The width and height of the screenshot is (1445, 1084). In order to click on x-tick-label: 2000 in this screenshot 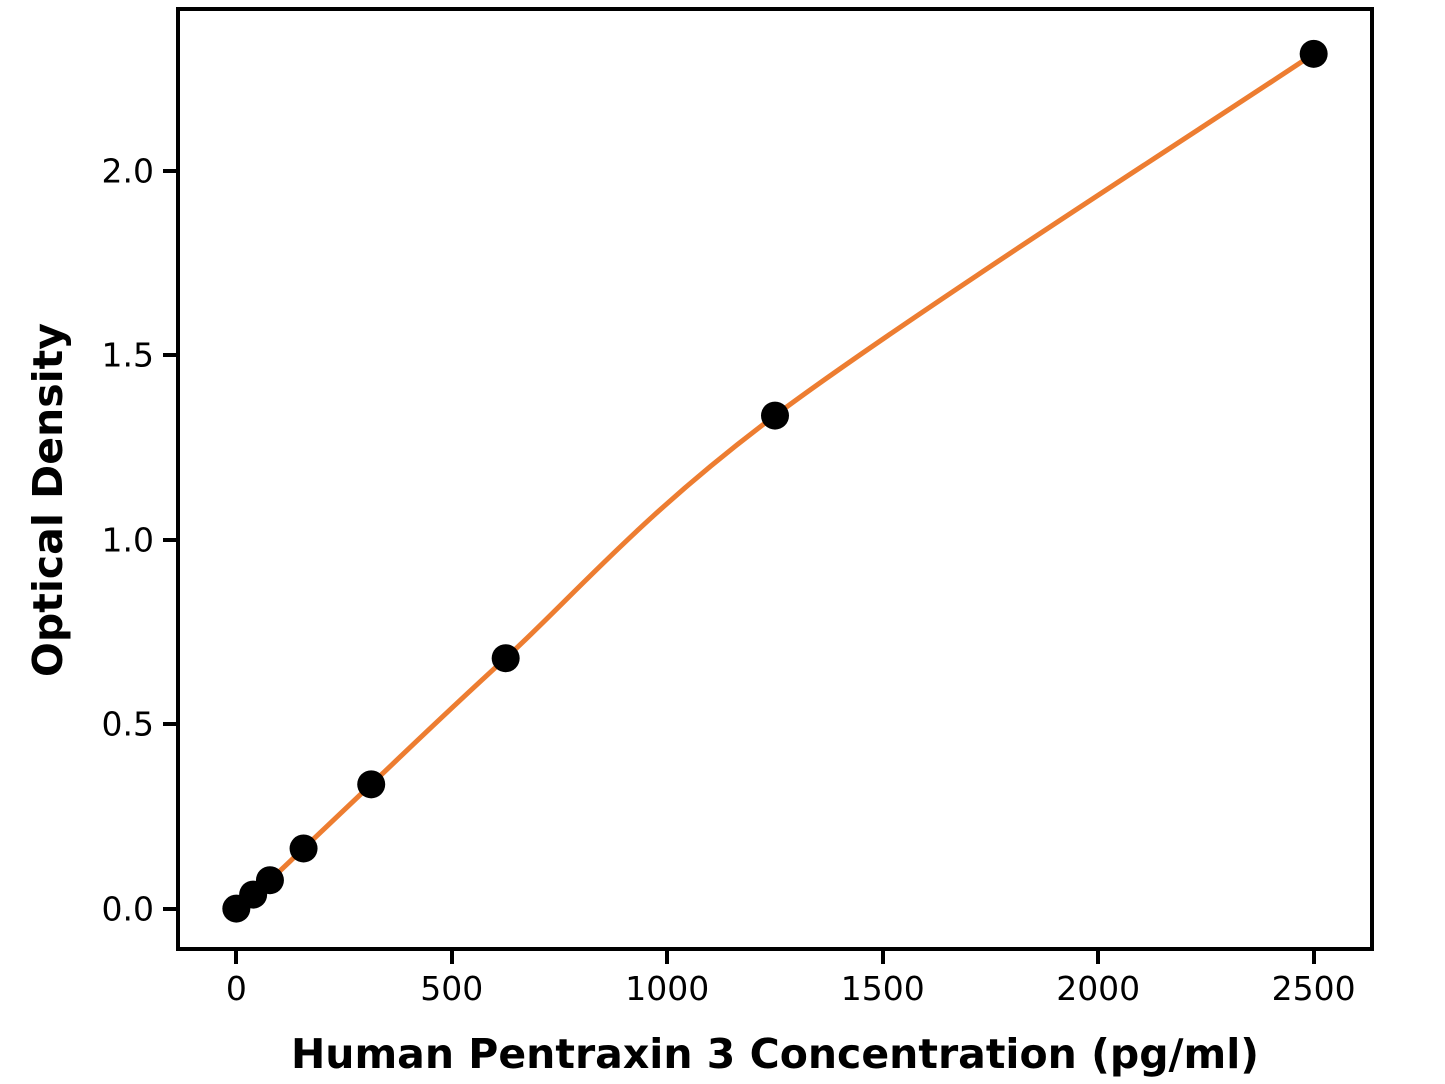, I will do `click(1098, 988)`.